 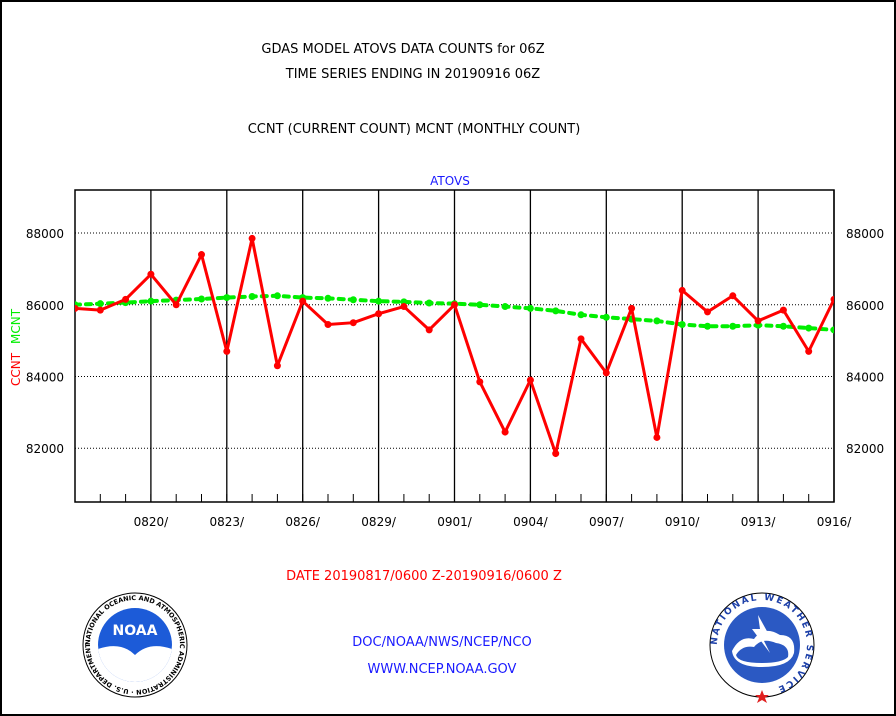 I want to click on footer-agency: DOC/NOAA/NWS/NCEP/NCO, so click(x=441, y=642).